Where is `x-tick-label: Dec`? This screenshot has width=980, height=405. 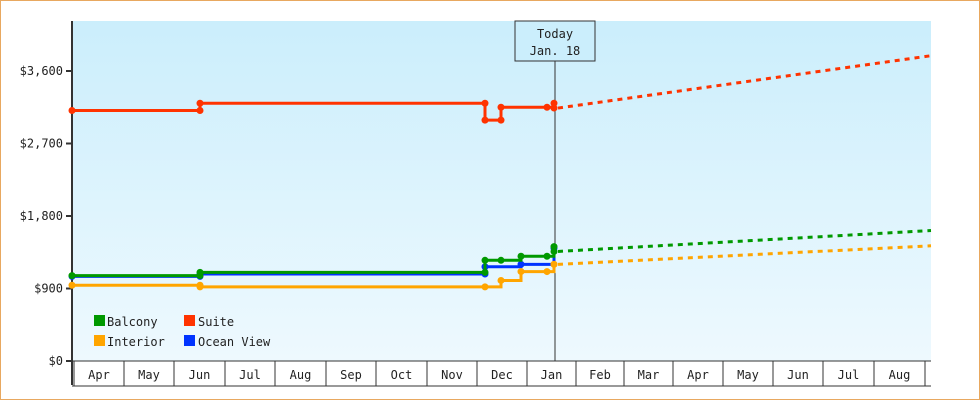
x-tick-label: Dec is located at coordinates (502, 375).